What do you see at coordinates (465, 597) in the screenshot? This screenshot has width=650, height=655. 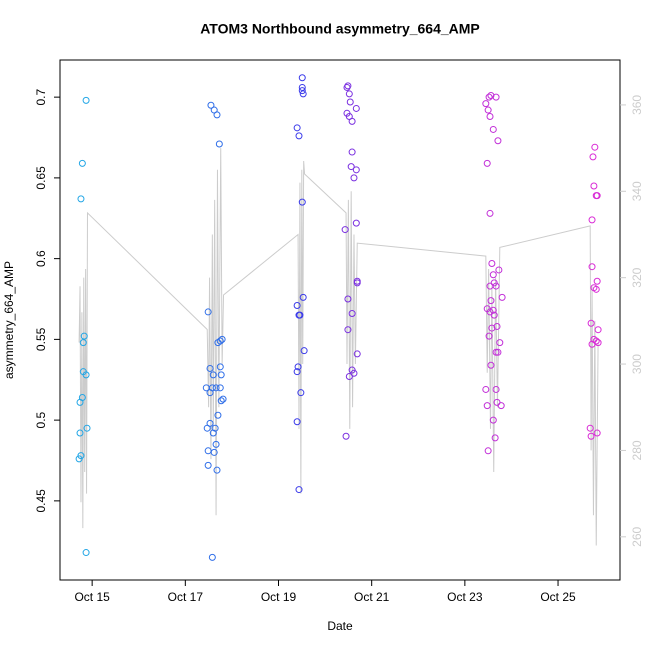 I see `x-tick-label: Oct 23` at bounding box center [465, 597].